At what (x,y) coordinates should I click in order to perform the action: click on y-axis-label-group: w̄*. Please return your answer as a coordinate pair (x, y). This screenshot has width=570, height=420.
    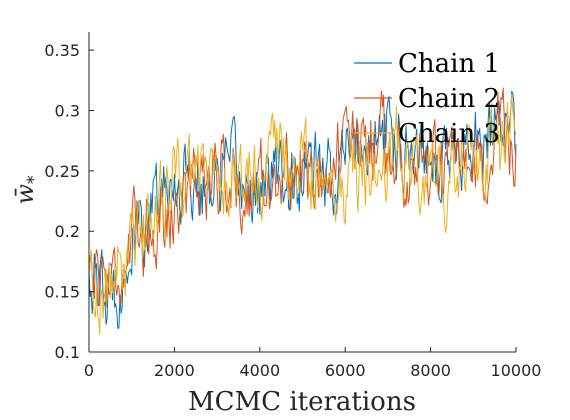
    Looking at the image, I should click on (27, 190).